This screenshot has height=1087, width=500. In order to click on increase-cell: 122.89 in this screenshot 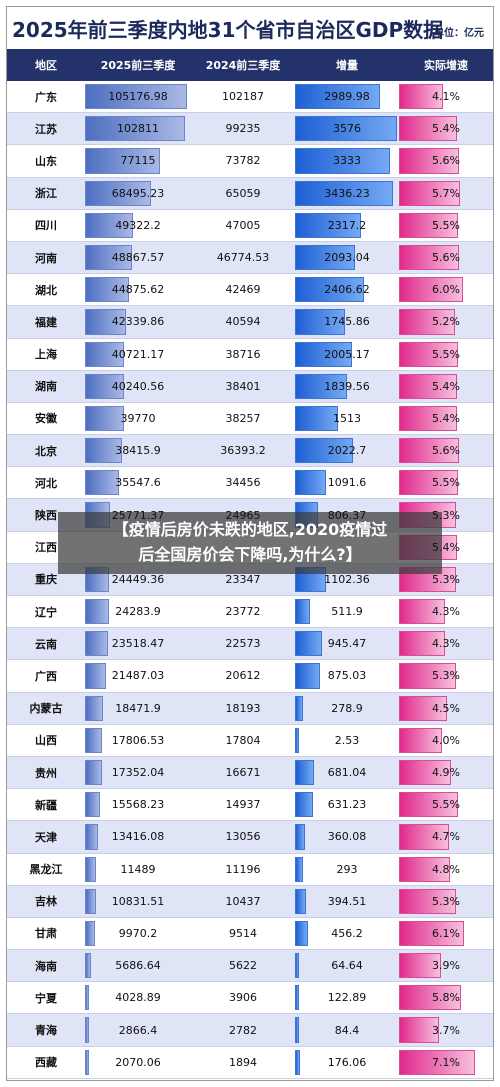, I will do `click(347, 997)`.